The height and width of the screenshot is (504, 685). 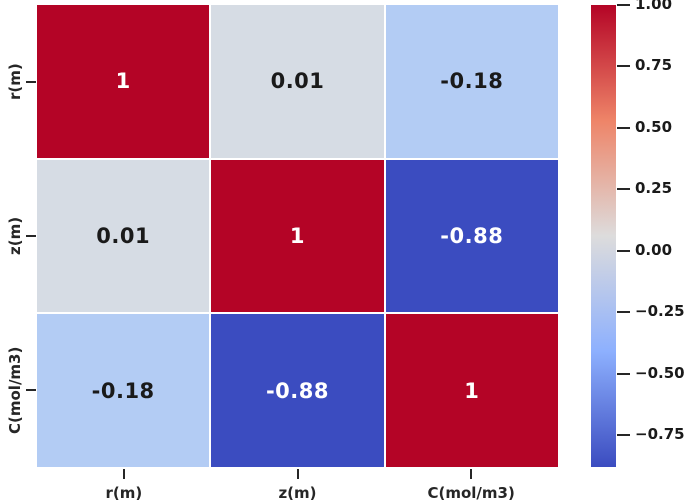 I want to click on colorbar-tick-−0.50, so click(x=623, y=373).